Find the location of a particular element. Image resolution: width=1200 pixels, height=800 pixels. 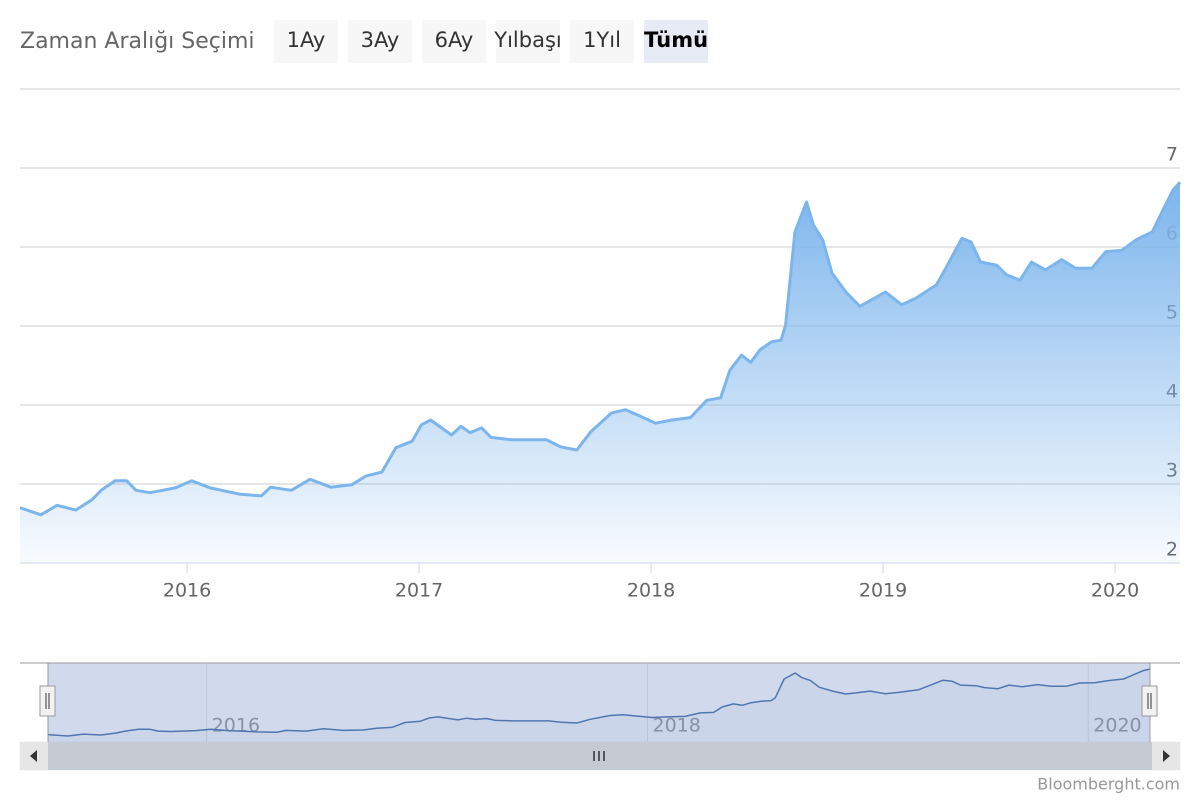

scroll-grip is located at coordinates (599, 756).